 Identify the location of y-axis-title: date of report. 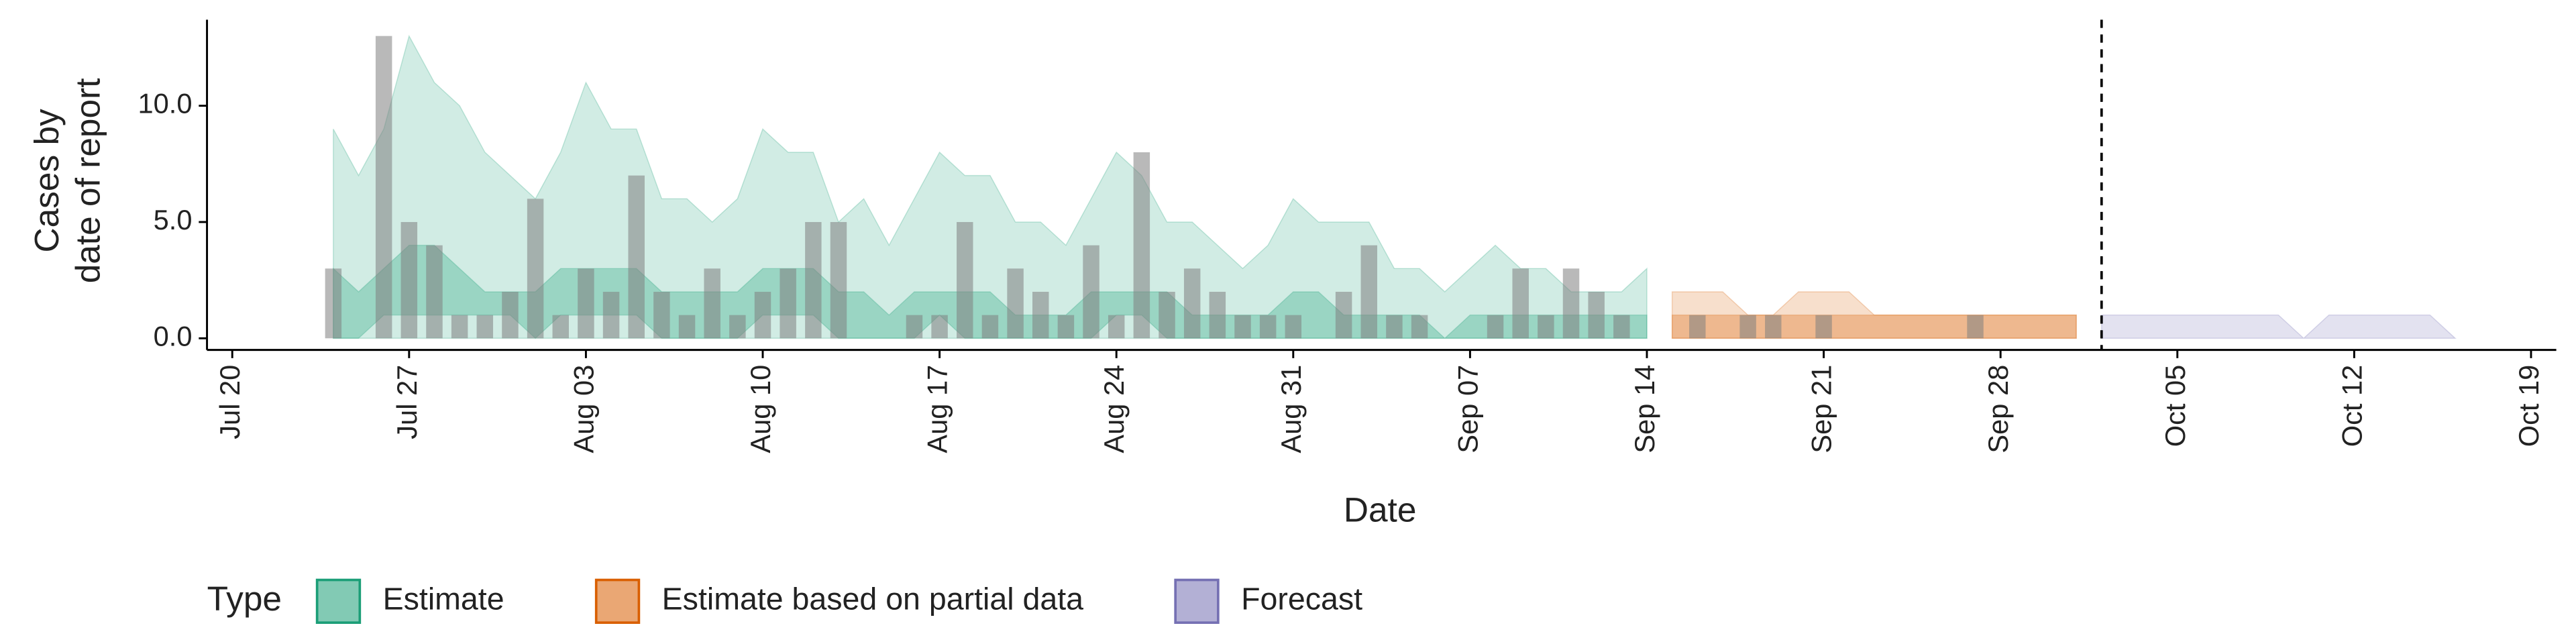
(87, 180).